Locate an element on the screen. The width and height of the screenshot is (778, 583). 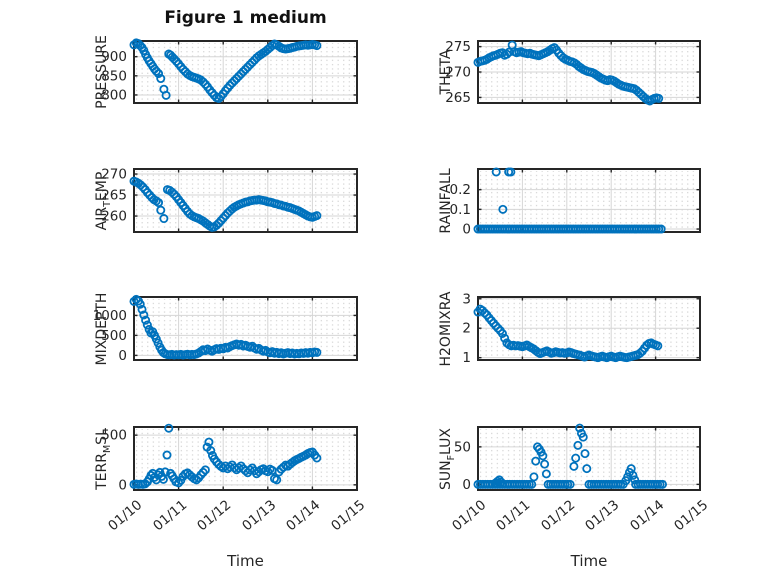
pressure-plot: 800 850 900 is located at coordinates (229, 71).